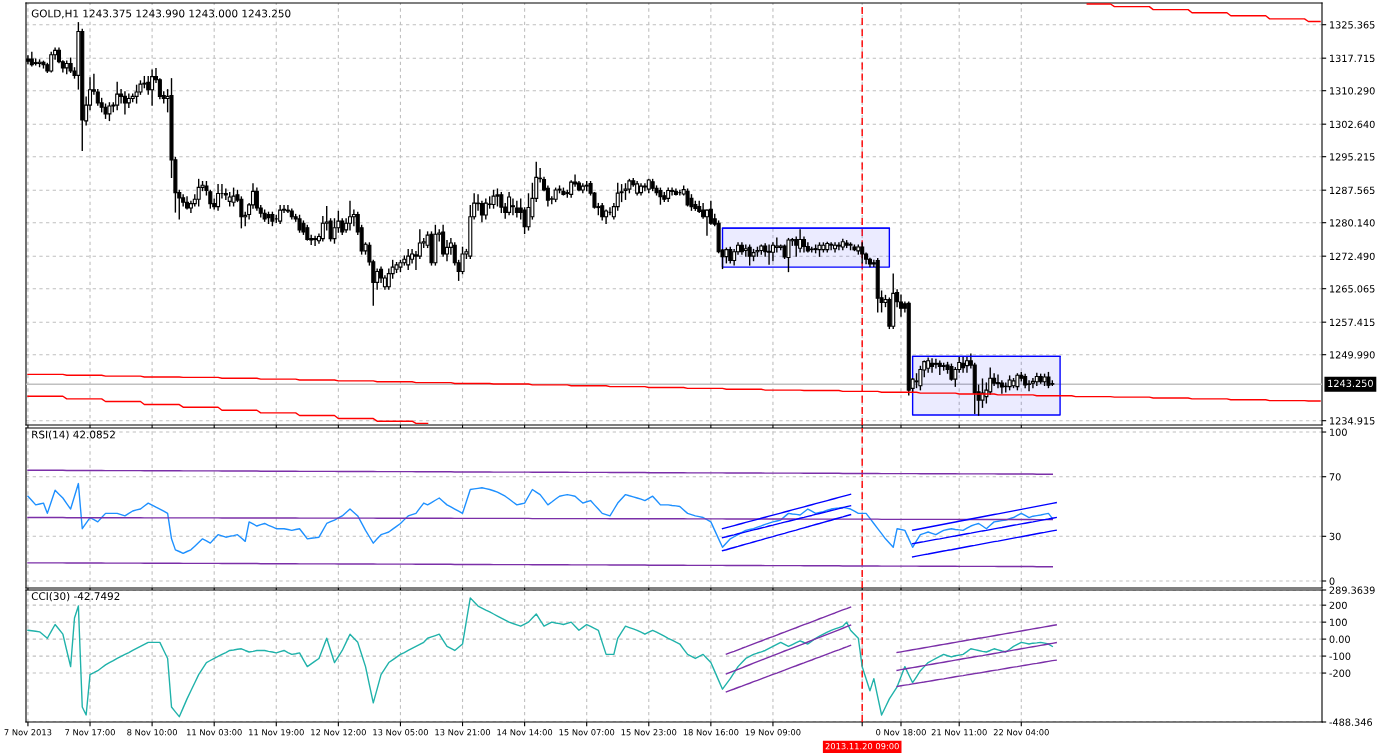 This screenshot has width=1382, height=755. I want to click on x-tick-label: 7 Nov 2013, so click(28, 732).